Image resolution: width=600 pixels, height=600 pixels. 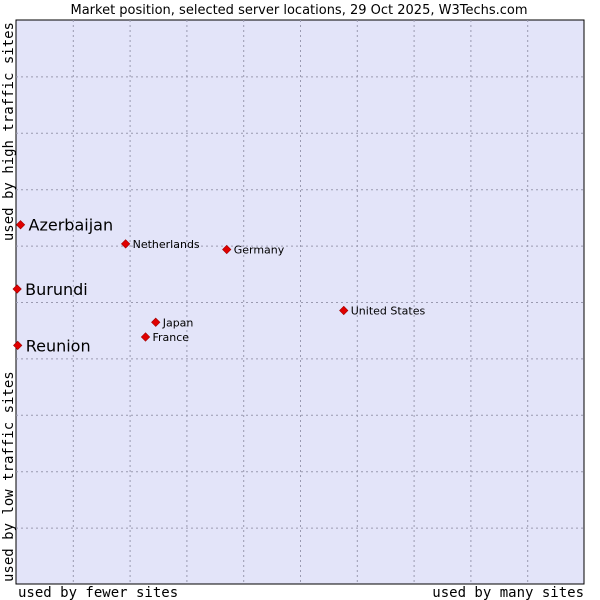 I want to click on point-marker-france, so click(x=145, y=337).